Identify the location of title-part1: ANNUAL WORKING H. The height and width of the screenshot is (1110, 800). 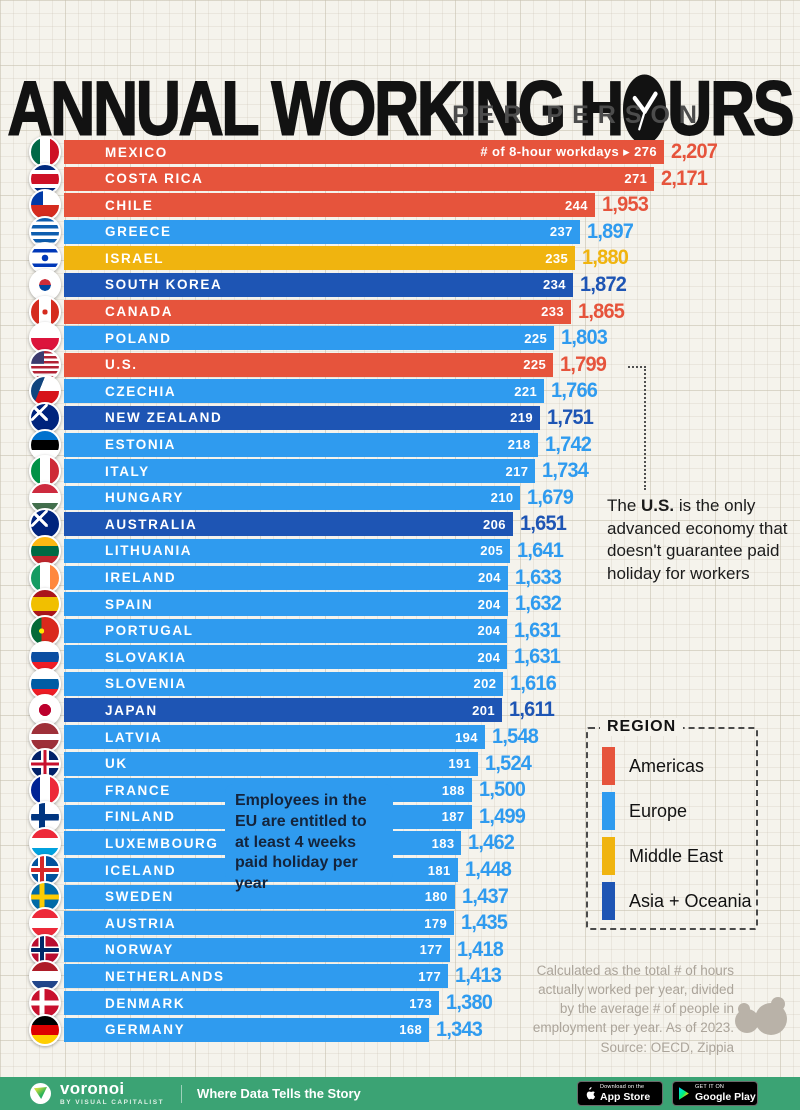
(316, 109).